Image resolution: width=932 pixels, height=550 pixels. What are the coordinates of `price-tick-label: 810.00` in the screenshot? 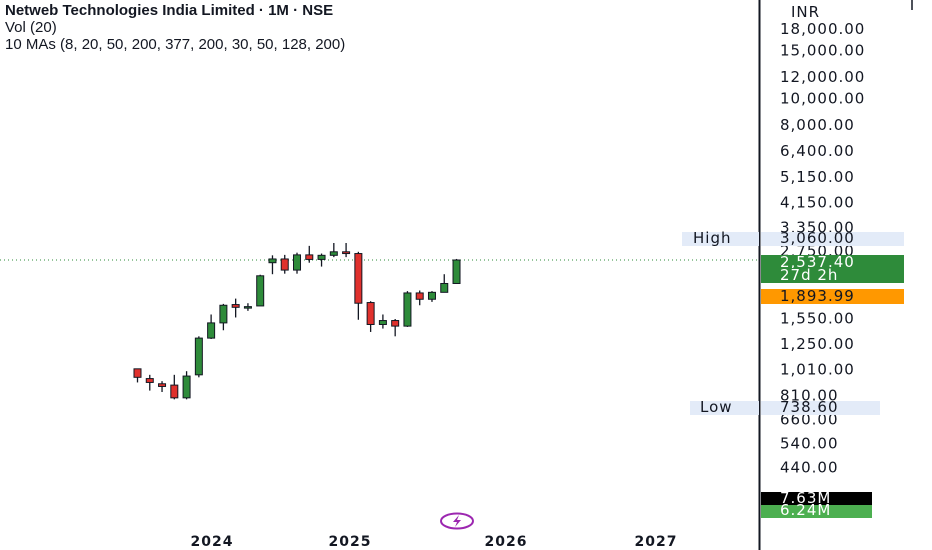 It's located at (809, 395).